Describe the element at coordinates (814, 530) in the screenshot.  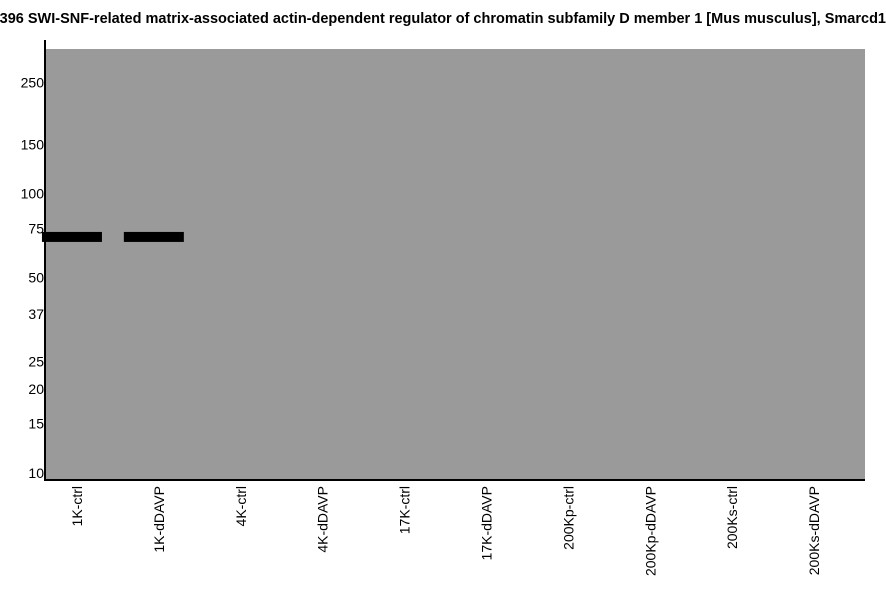
I see `lane-label: 200Ks-dDAVP` at that location.